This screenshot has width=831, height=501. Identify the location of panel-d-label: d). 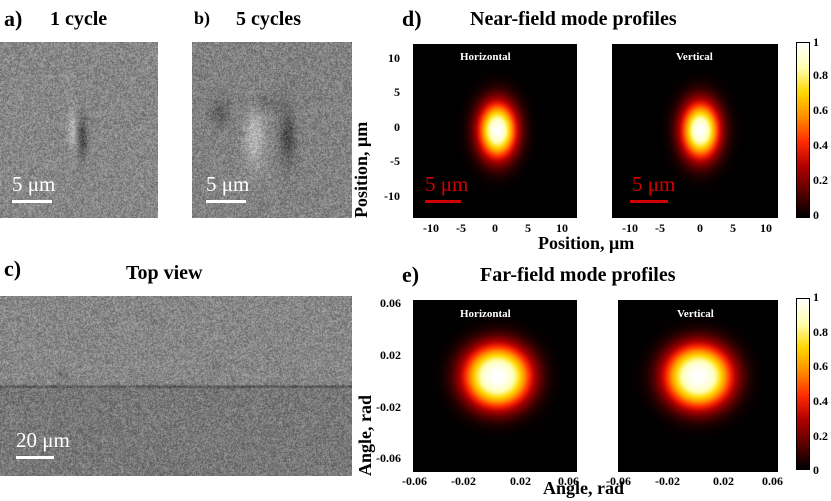
(412, 18).